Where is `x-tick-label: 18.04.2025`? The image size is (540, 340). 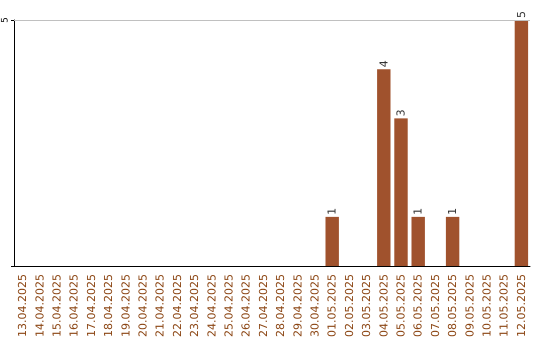
x-tick-label: 18.04.2025 is located at coordinates (109, 306).